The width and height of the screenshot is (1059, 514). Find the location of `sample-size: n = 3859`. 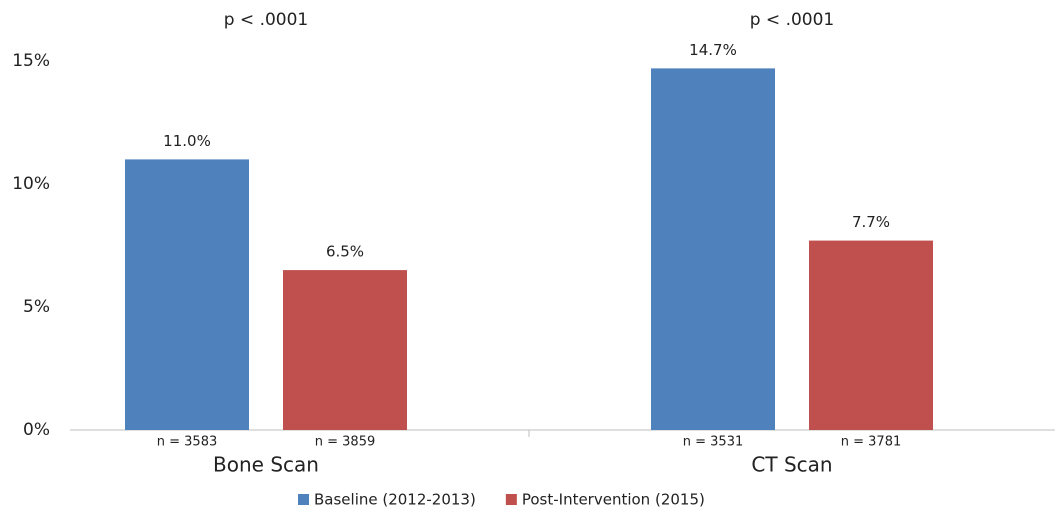

sample-size: n = 3859 is located at coordinates (345, 442).